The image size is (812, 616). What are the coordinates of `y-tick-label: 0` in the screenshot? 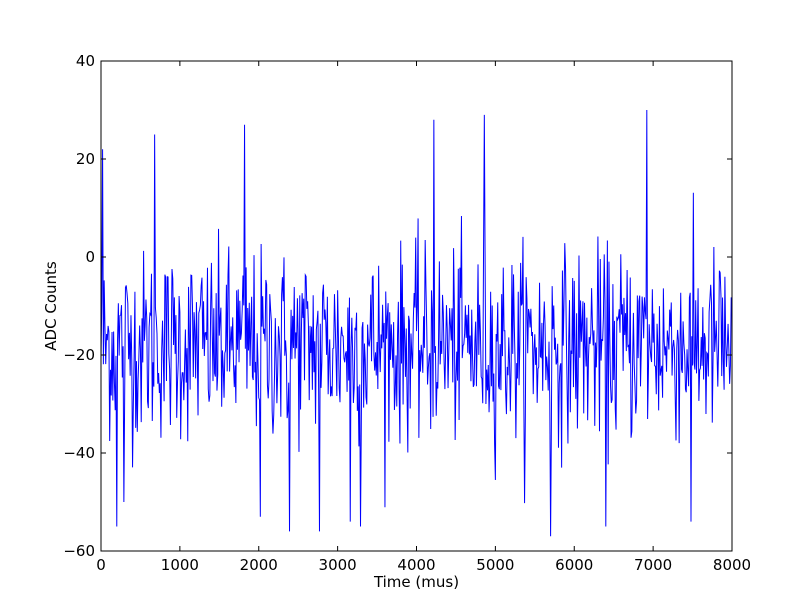 It's located at (90, 257).